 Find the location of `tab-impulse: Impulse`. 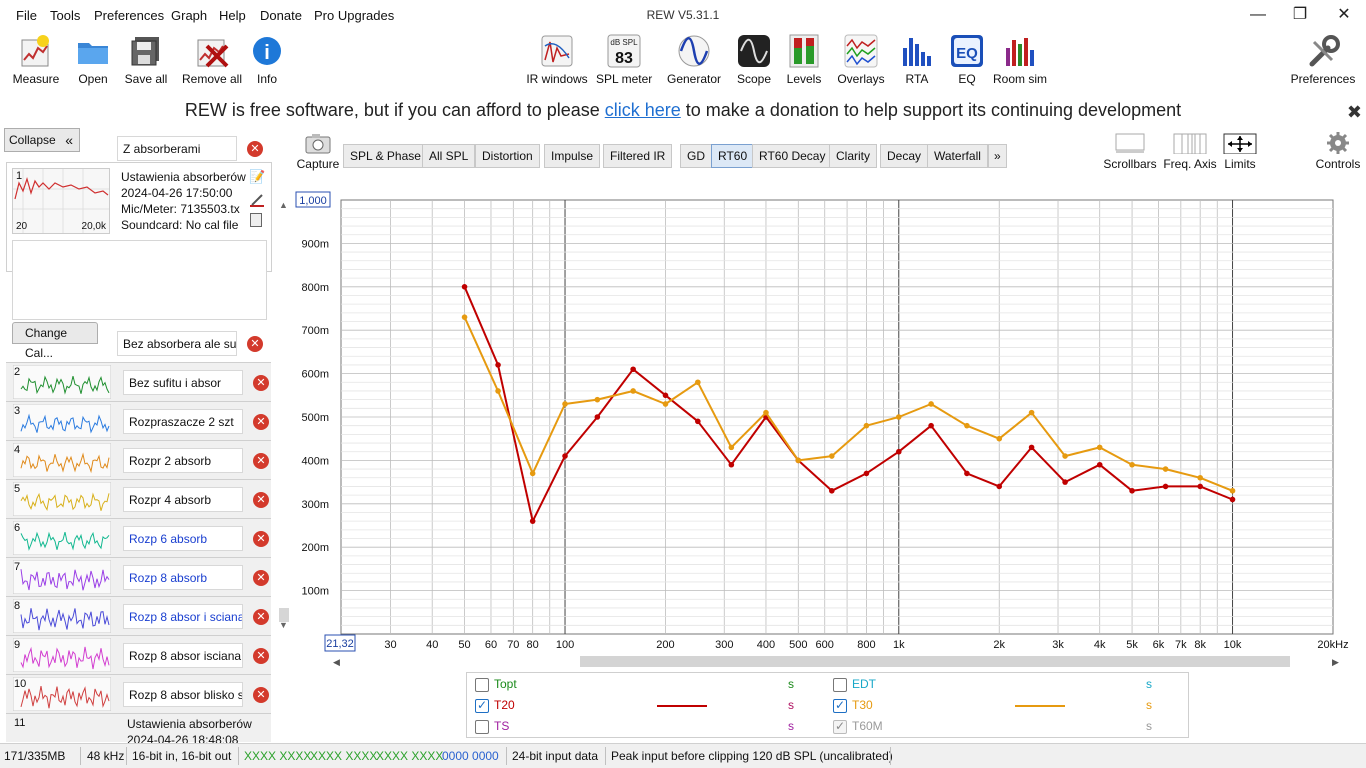

tab-impulse: Impulse is located at coordinates (572, 156).